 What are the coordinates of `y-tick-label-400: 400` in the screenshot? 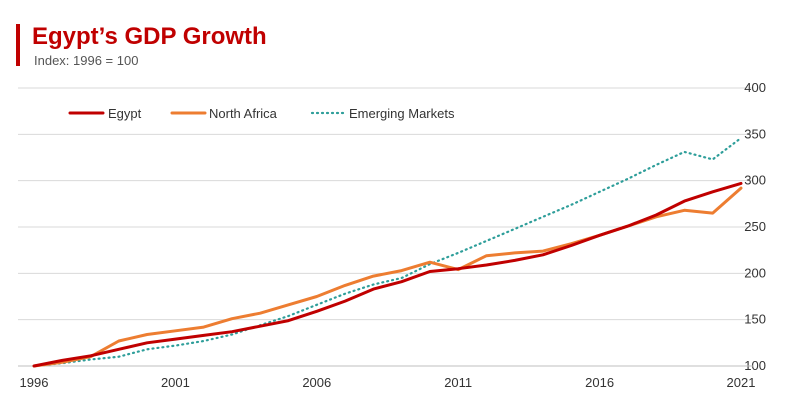 It's located at (755, 87).